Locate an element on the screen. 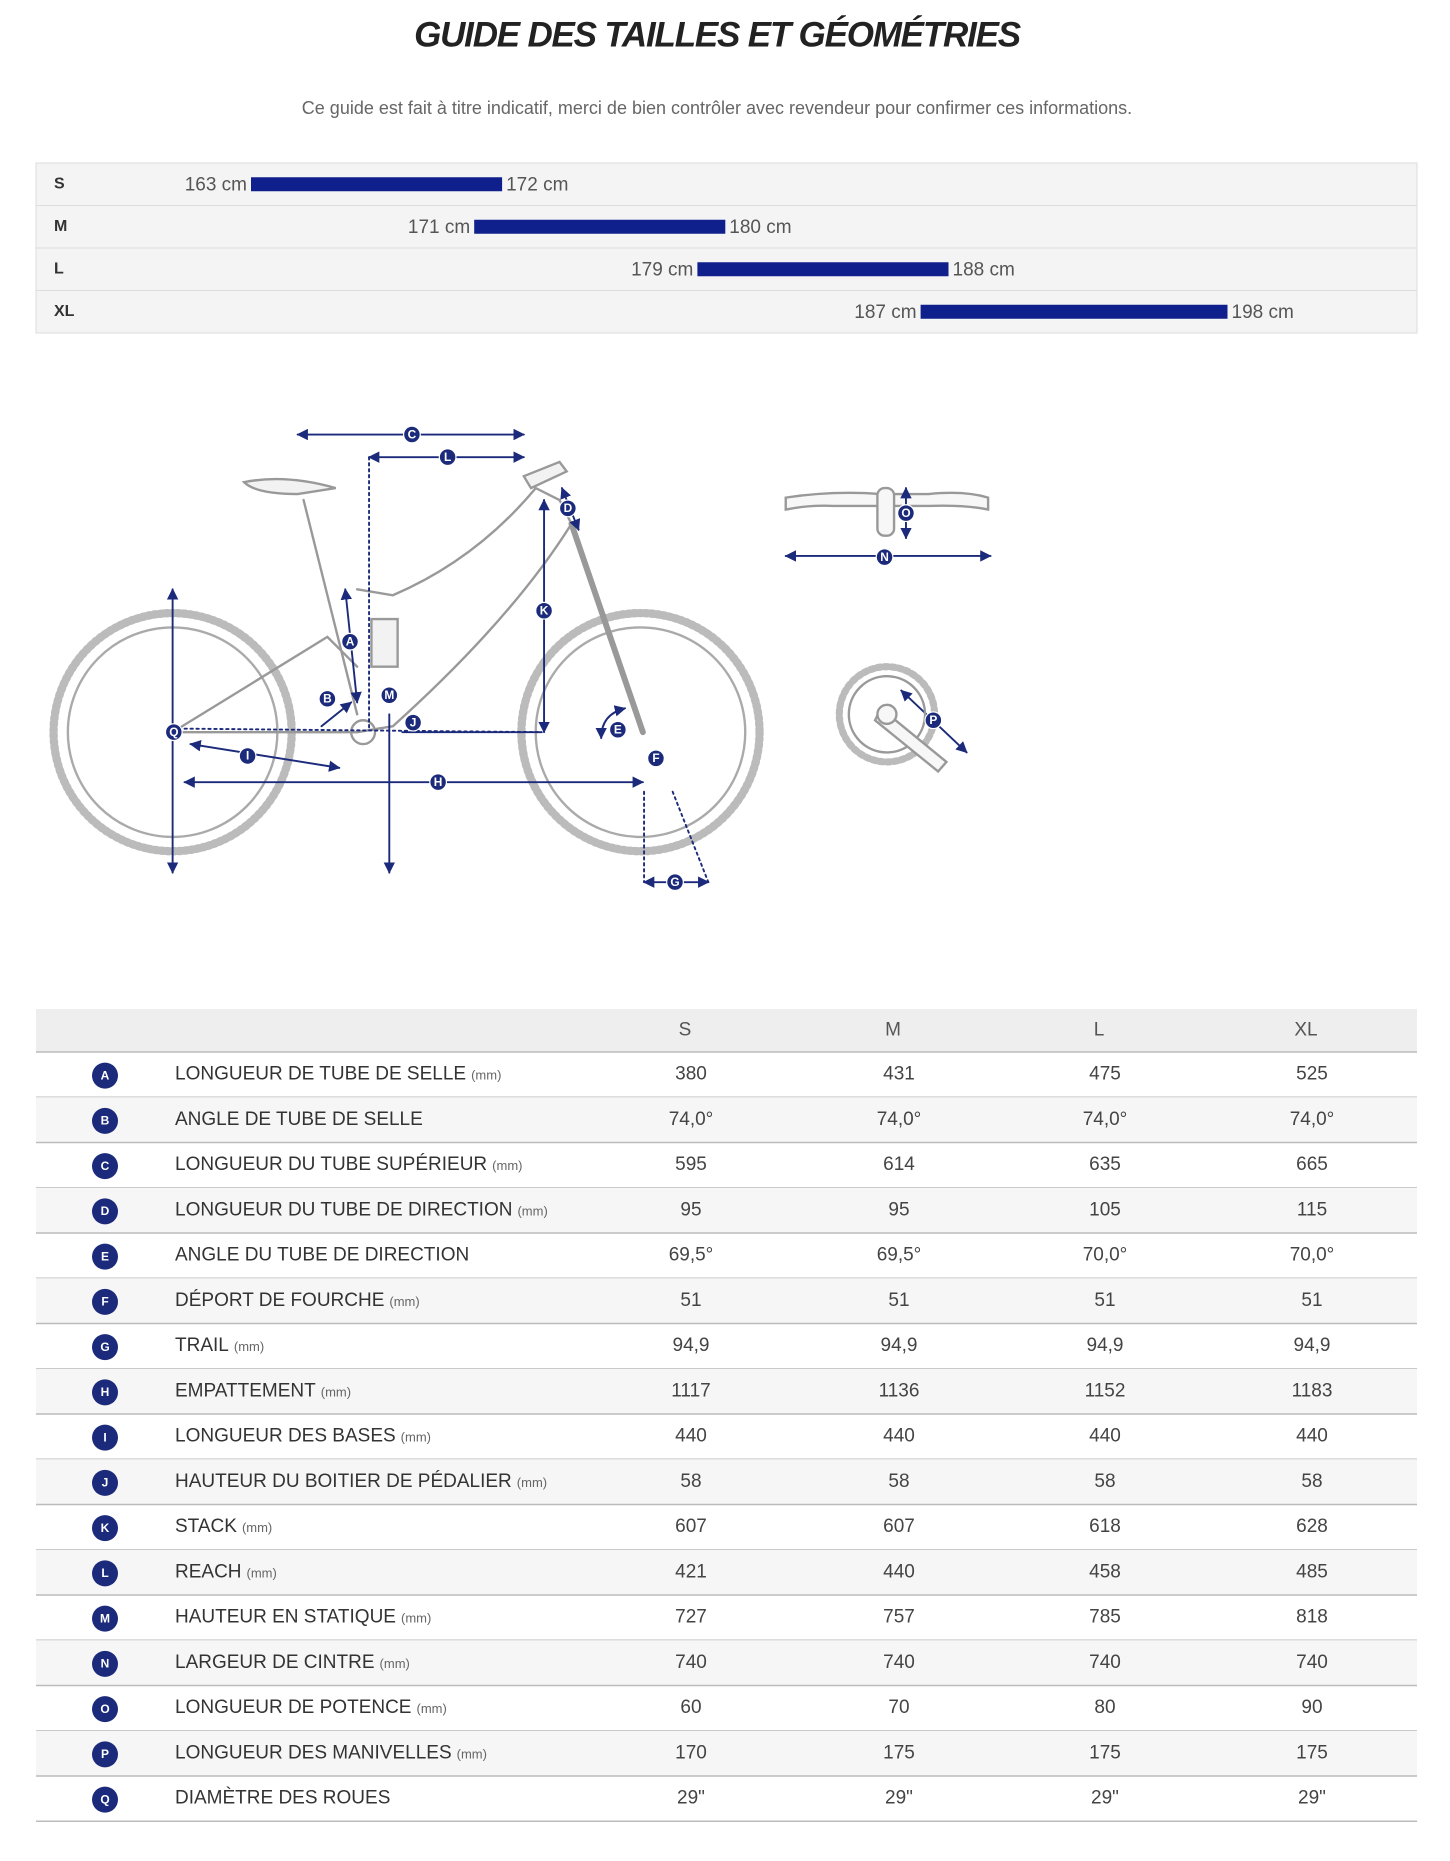 The image size is (1450, 1861). label-text: LONGUEUR DES BASES is located at coordinates (285, 1436).